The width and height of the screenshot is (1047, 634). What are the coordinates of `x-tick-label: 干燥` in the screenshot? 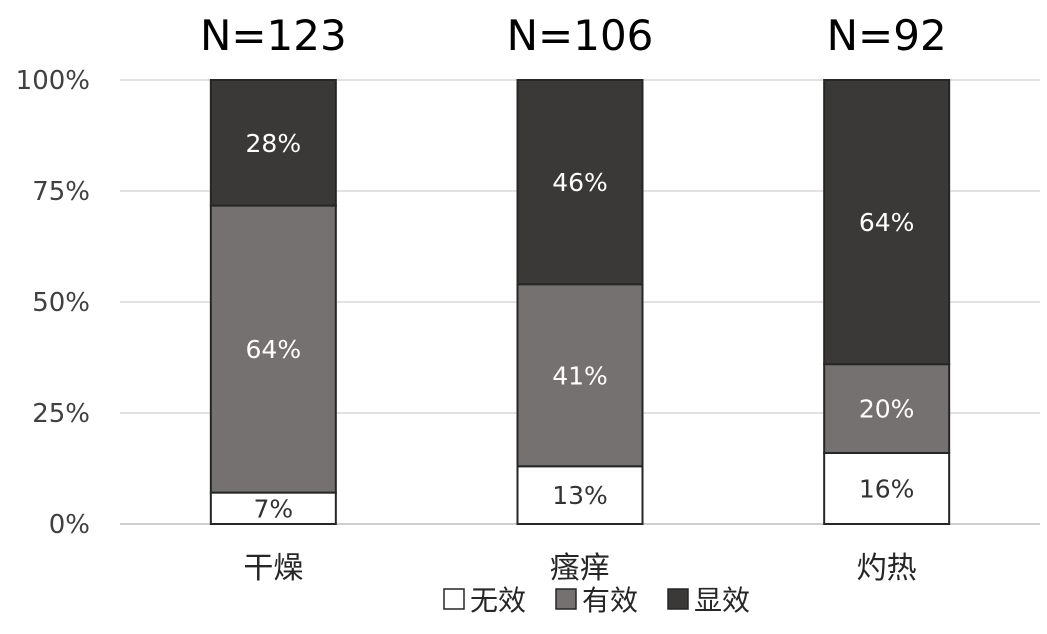 It's located at (273, 568).